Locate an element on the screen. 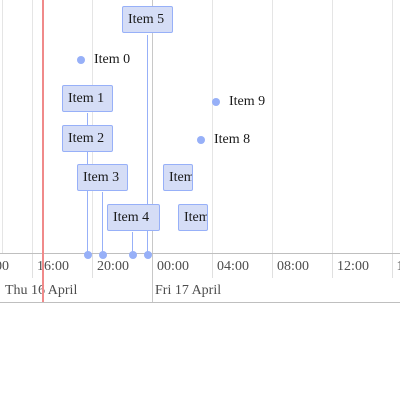 The height and width of the screenshot is (400, 400). timeline-item: Item 7 is located at coordinates (193, 217).